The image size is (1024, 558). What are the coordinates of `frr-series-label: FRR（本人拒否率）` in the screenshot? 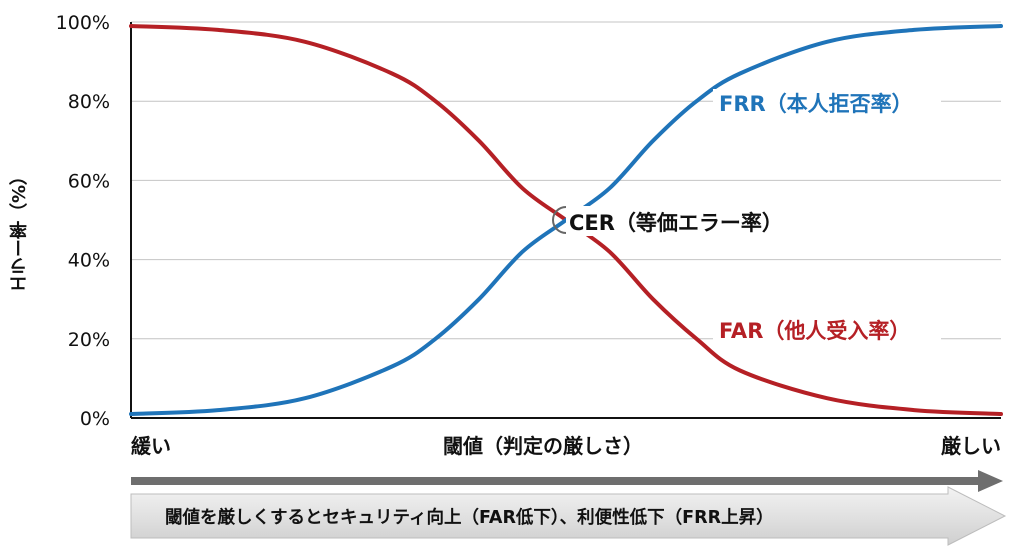 It's located at (816, 104).